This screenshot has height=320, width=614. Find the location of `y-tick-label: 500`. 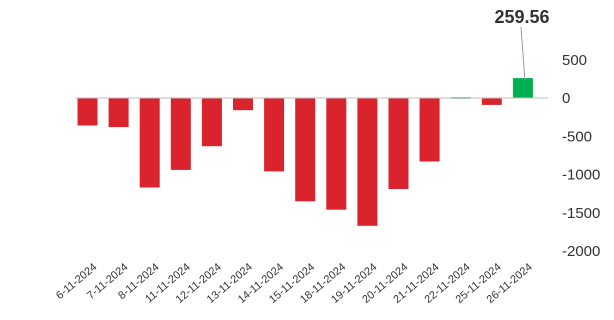

y-tick-label: 500 is located at coordinates (574, 60).